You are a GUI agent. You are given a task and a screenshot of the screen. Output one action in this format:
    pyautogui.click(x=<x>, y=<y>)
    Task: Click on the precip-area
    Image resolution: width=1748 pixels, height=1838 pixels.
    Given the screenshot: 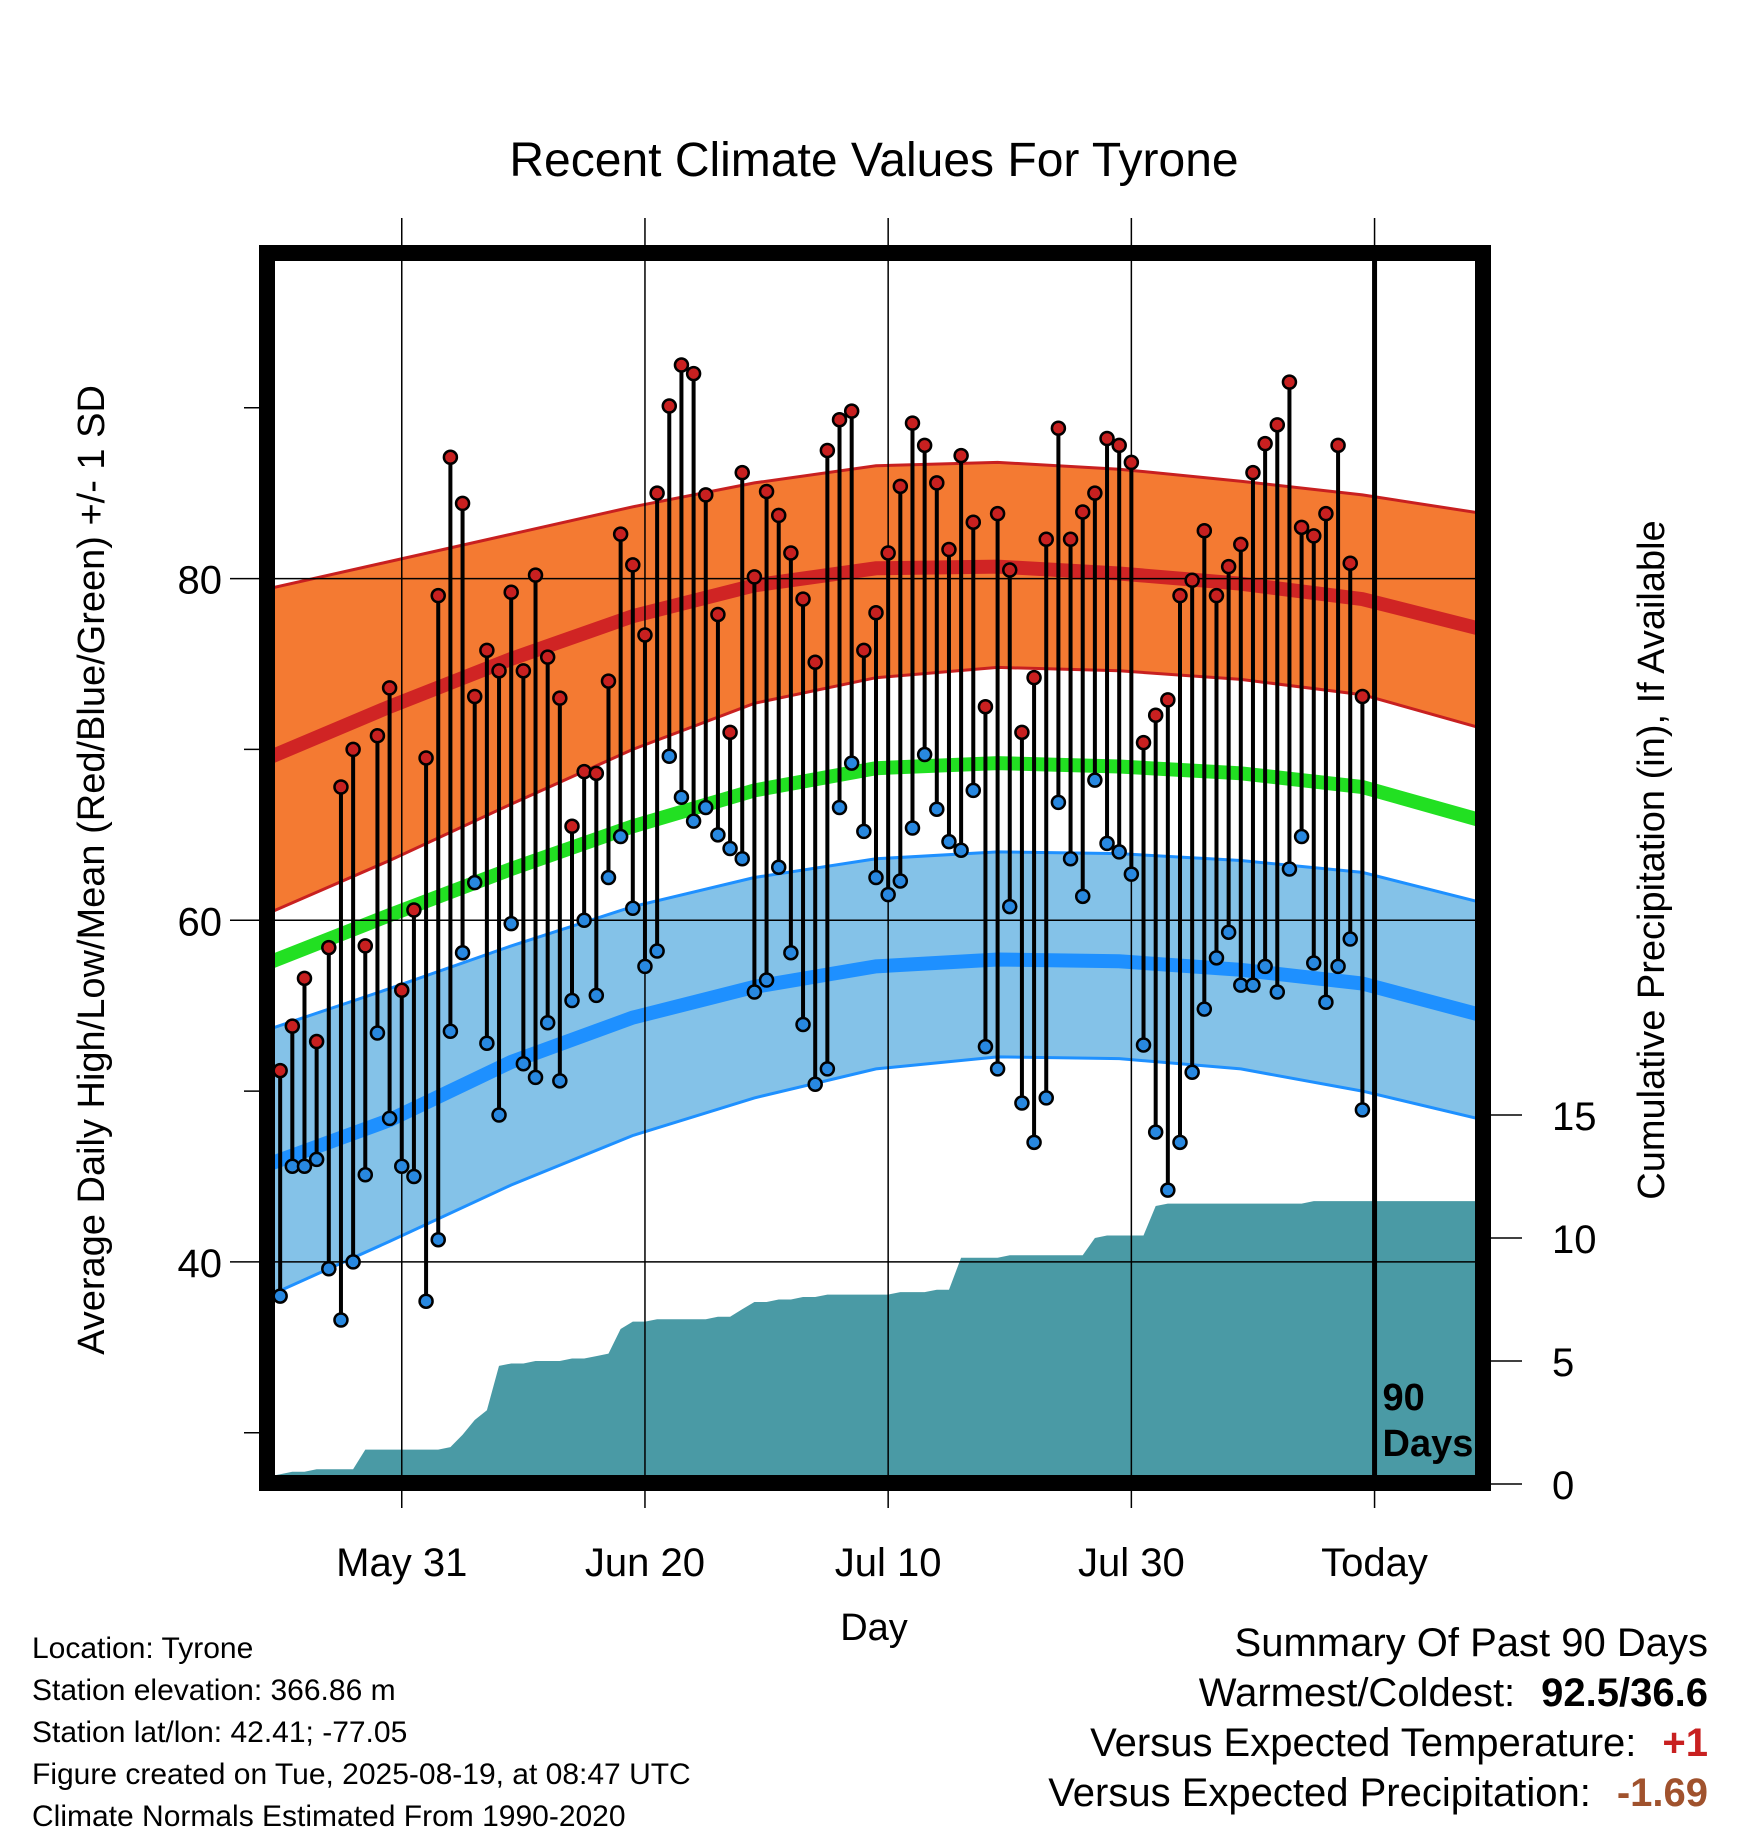 What is the action you would take?
    pyautogui.click(x=876, y=1342)
    